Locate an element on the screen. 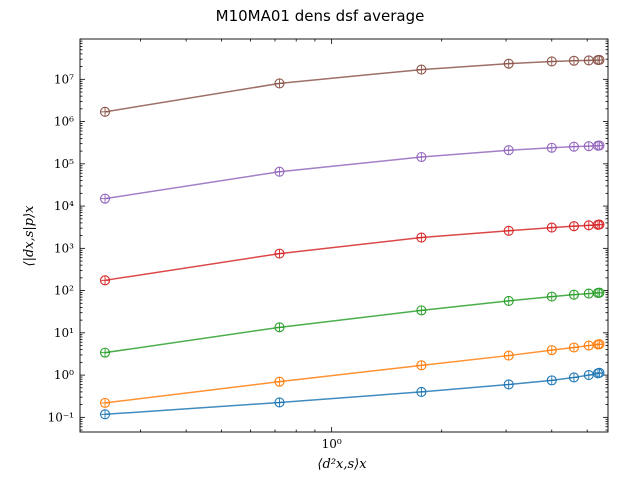  series-p2 is located at coordinates (352, 373).